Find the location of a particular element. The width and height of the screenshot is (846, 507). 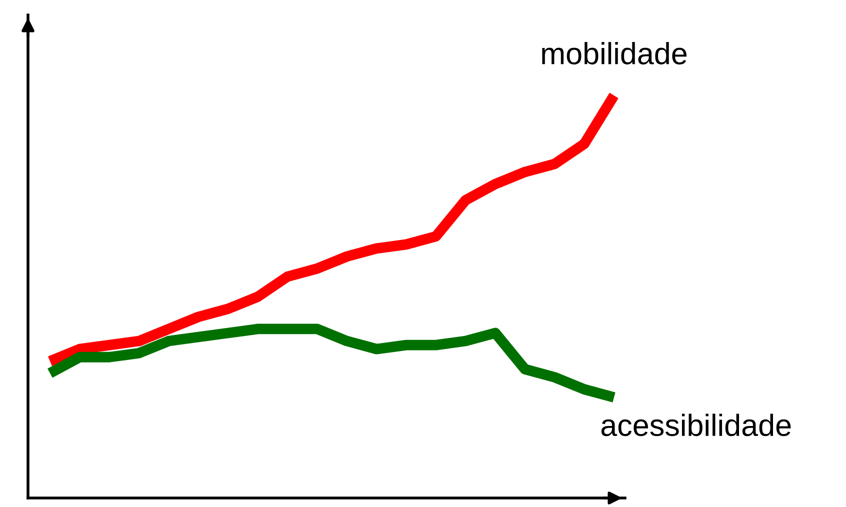

series-label: mobilidade is located at coordinates (614, 53).